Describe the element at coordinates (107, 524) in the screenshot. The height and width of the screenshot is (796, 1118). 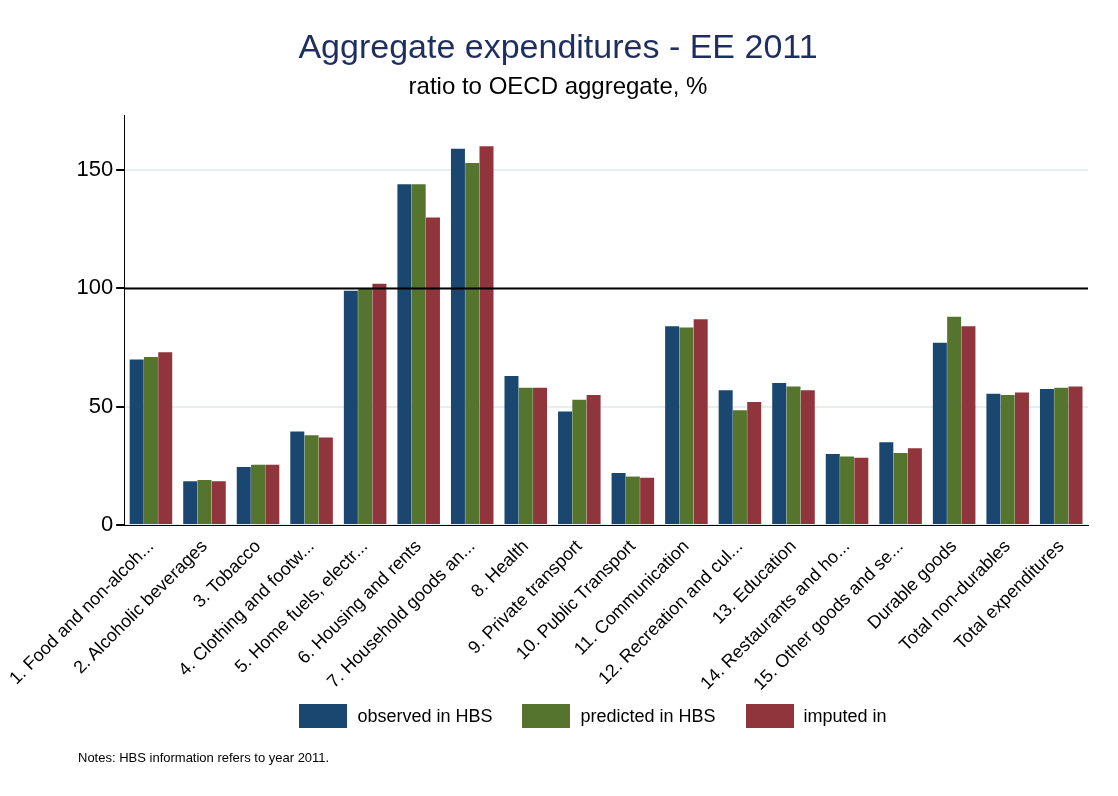
I see `y-tick-label: 0` at that location.